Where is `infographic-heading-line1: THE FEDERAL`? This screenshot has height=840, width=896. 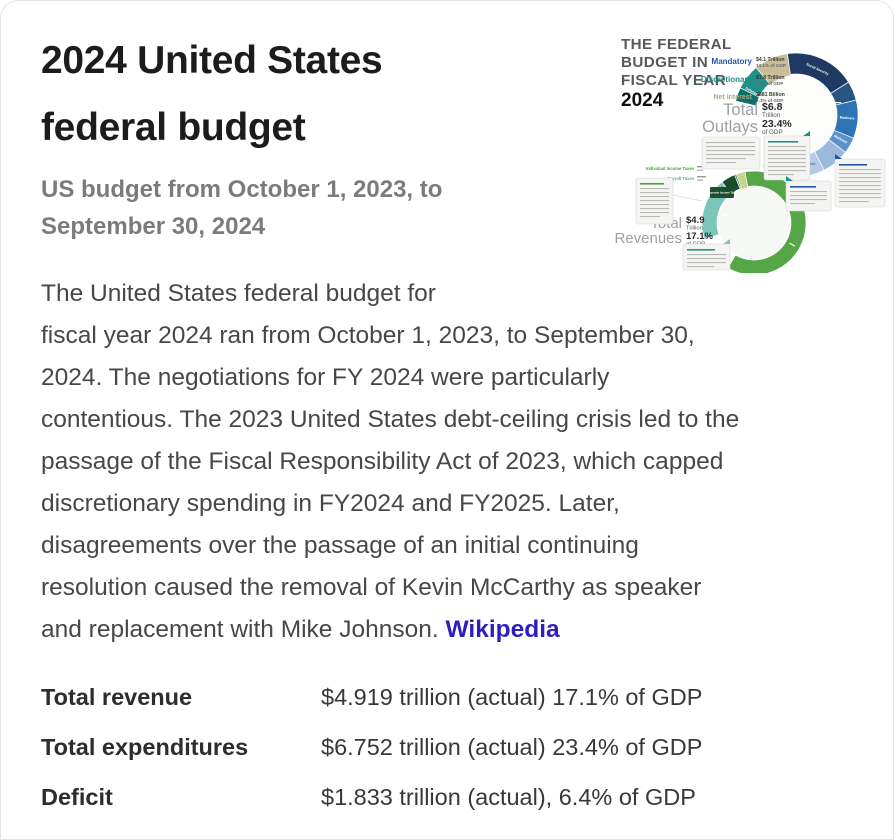 infographic-heading-line1: THE FEDERAL is located at coordinates (676, 44).